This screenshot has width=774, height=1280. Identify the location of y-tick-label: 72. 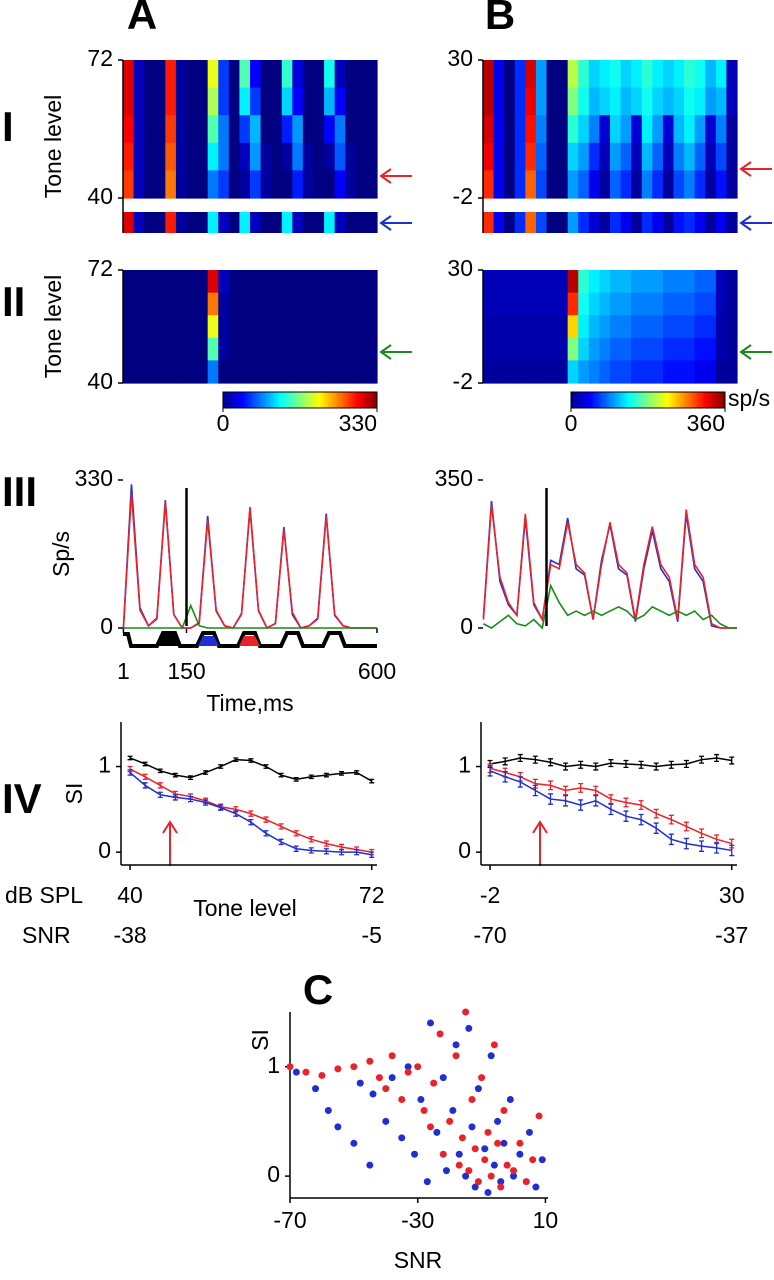
(100, 58).